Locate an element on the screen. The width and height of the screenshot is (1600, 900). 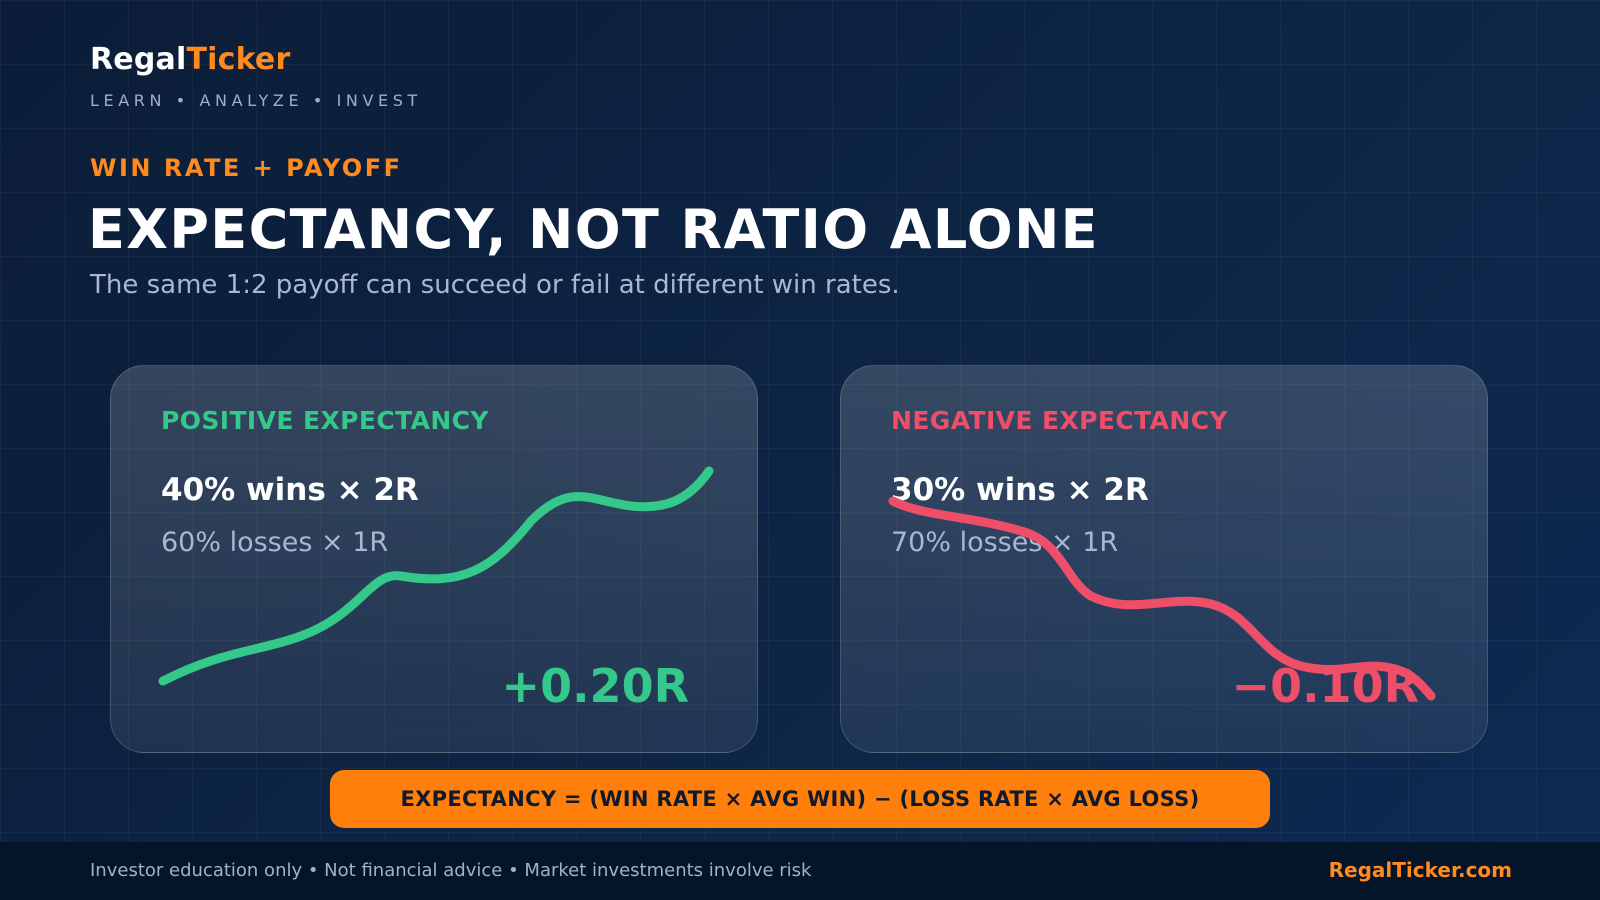
card-wins-line: 30% wins × 2R is located at coordinates (1020, 490).